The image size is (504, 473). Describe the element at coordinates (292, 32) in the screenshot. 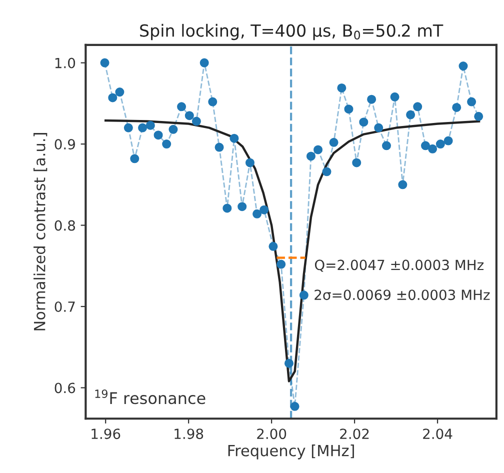

I see `chart-title: Spin locking, T=400 μs, B$_{0}$=50.2 mT` at that location.